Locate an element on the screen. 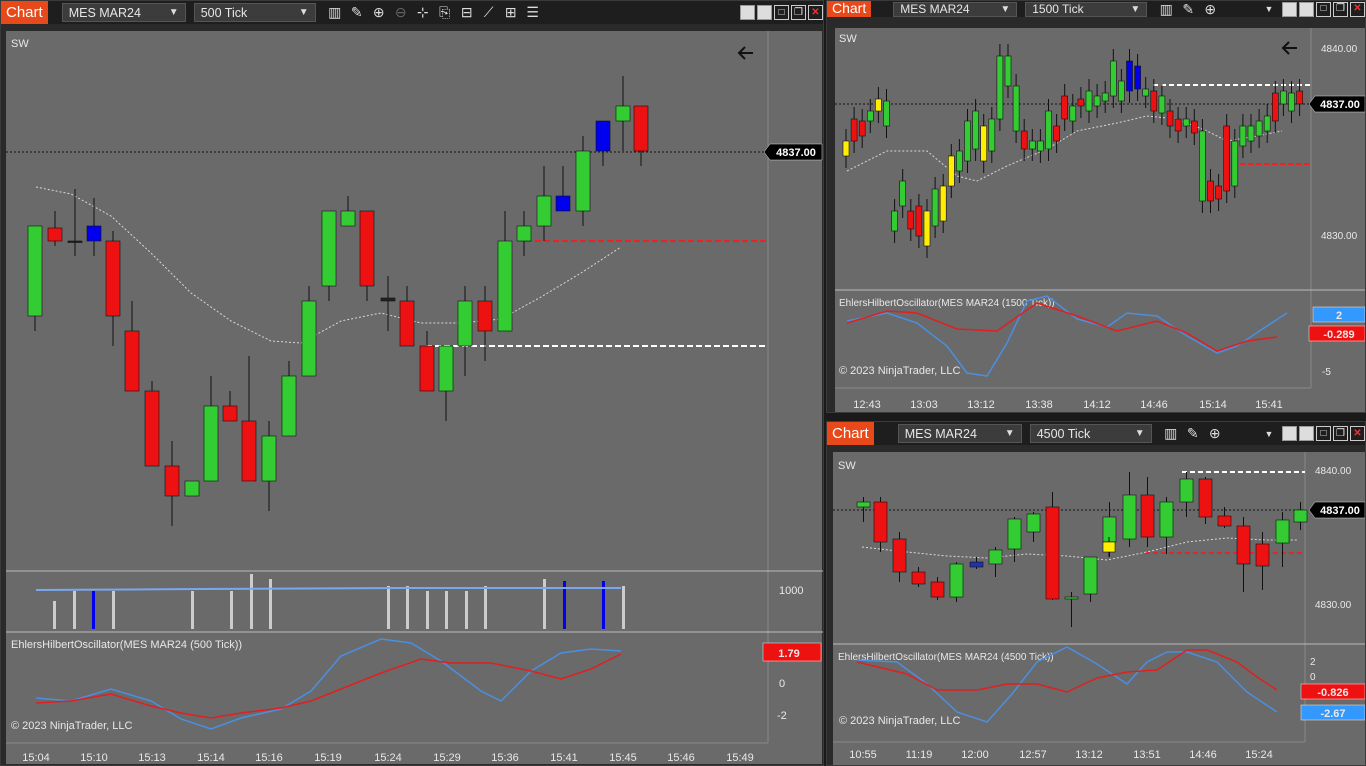 The height and width of the screenshot is (766, 1366). time-axis-label: 15:29 is located at coordinates (447, 758).